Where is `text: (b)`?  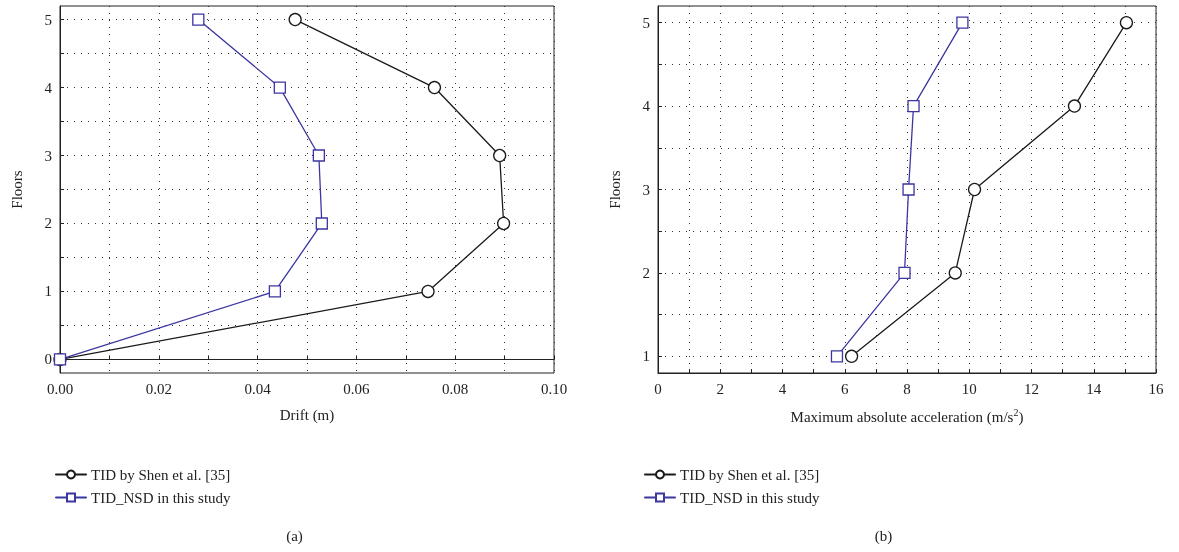
text: (b) is located at coordinates (883, 536).